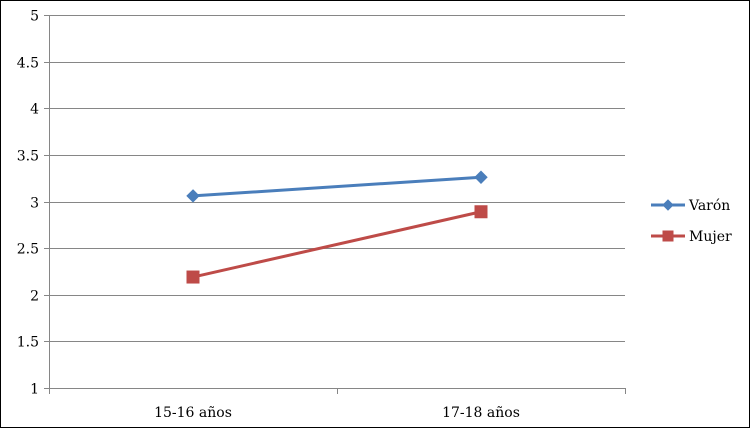  I want to click on legend-item: Varón, so click(690, 206).